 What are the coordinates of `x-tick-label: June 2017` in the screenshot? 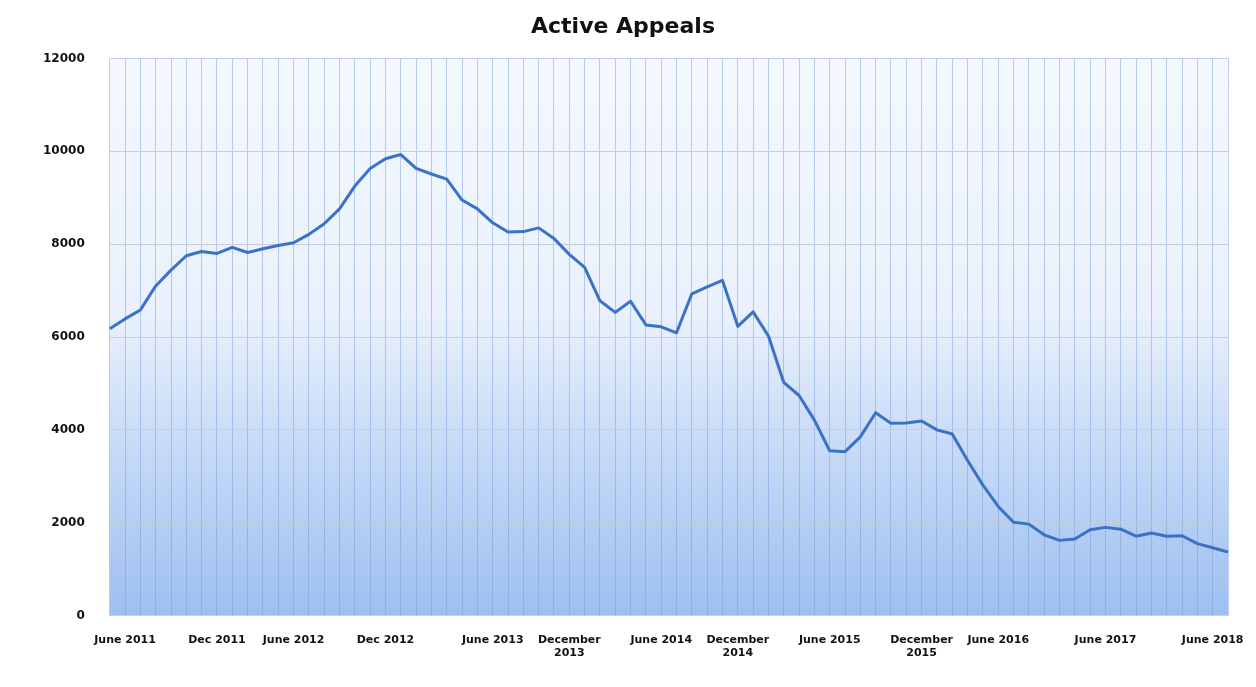 It's located at (1105, 640).